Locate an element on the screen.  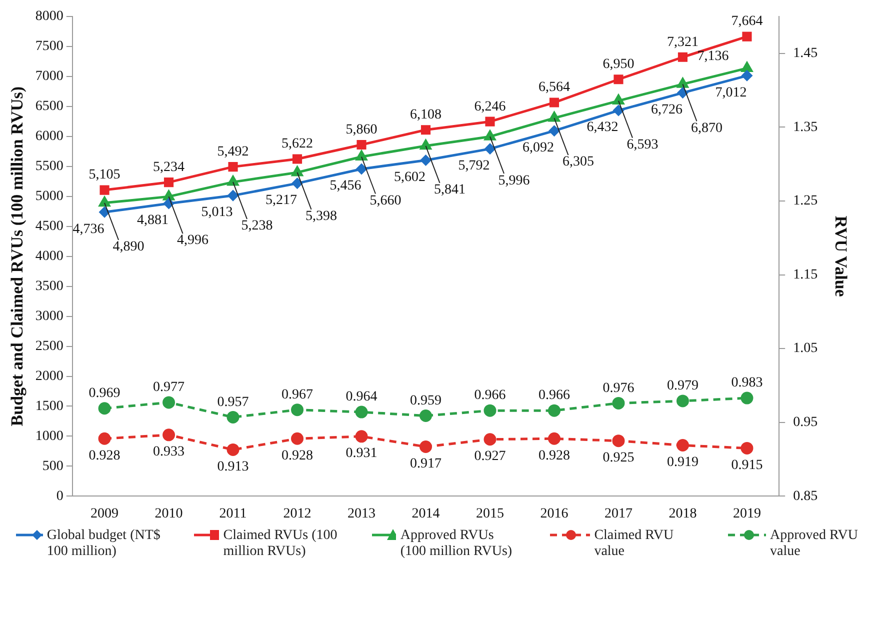
data-label: 5,602 is located at coordinates (410, 177).